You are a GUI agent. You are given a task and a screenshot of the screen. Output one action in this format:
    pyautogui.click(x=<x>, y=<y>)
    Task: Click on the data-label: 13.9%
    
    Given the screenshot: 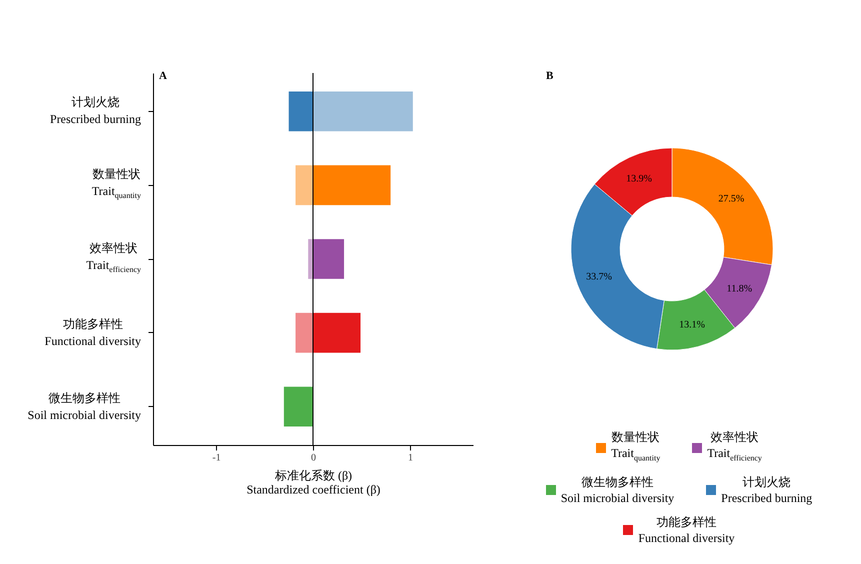 What is the action you would take?
    pyautogui.click(x=639, y=178)
    